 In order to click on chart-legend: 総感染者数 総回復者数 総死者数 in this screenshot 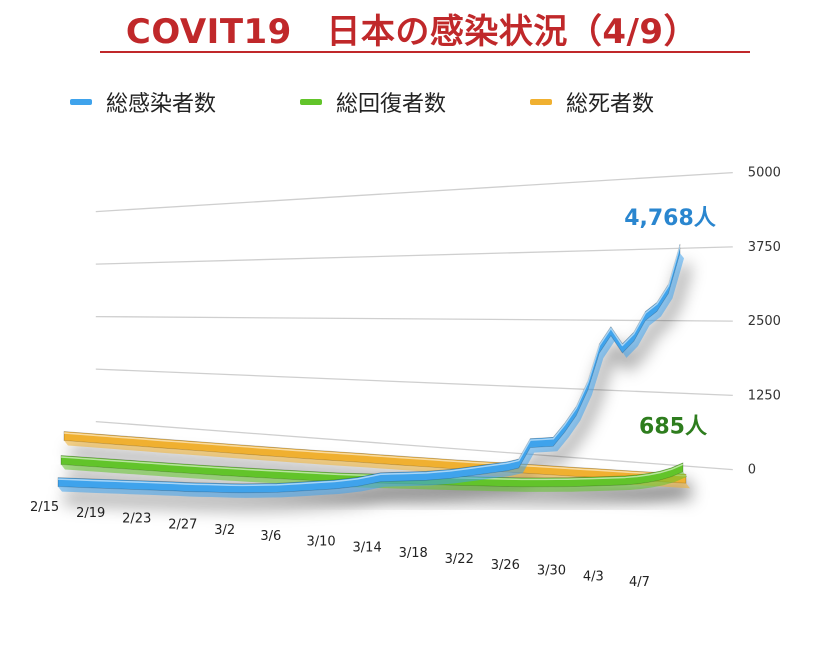, I will do `click(412, 102)`.